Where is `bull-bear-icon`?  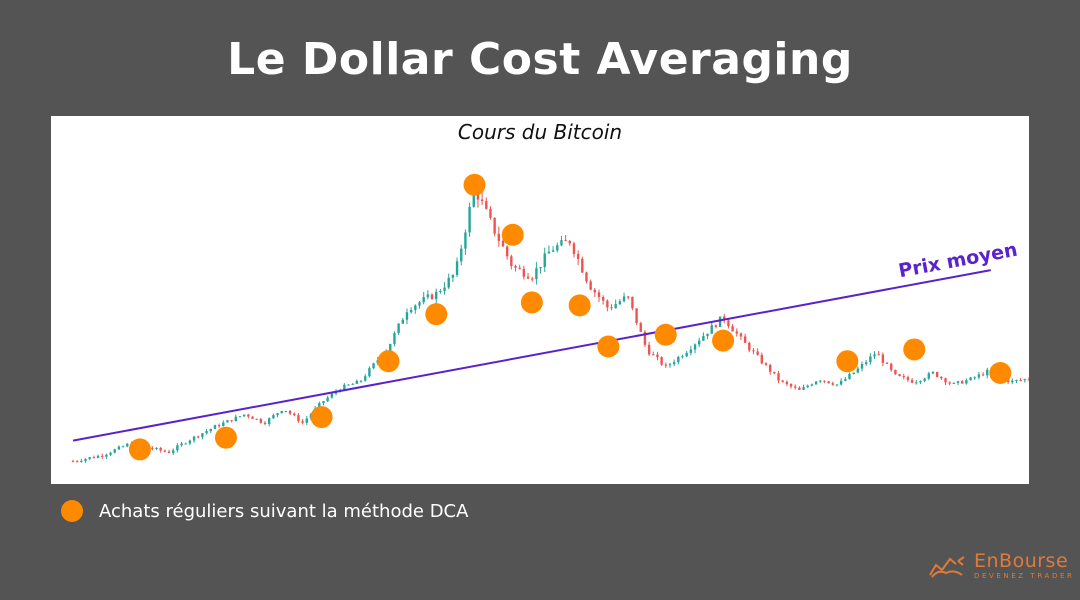 bull-bear-icon is located at coordinates (947, 567).